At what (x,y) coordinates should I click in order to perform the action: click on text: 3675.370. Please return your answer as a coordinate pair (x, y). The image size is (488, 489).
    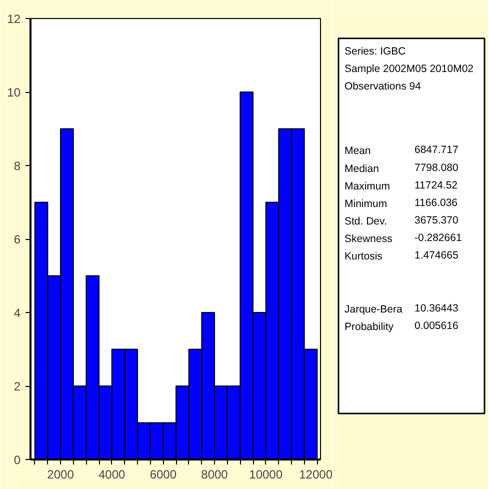
    Looking at the image, I should click on (436, 220).